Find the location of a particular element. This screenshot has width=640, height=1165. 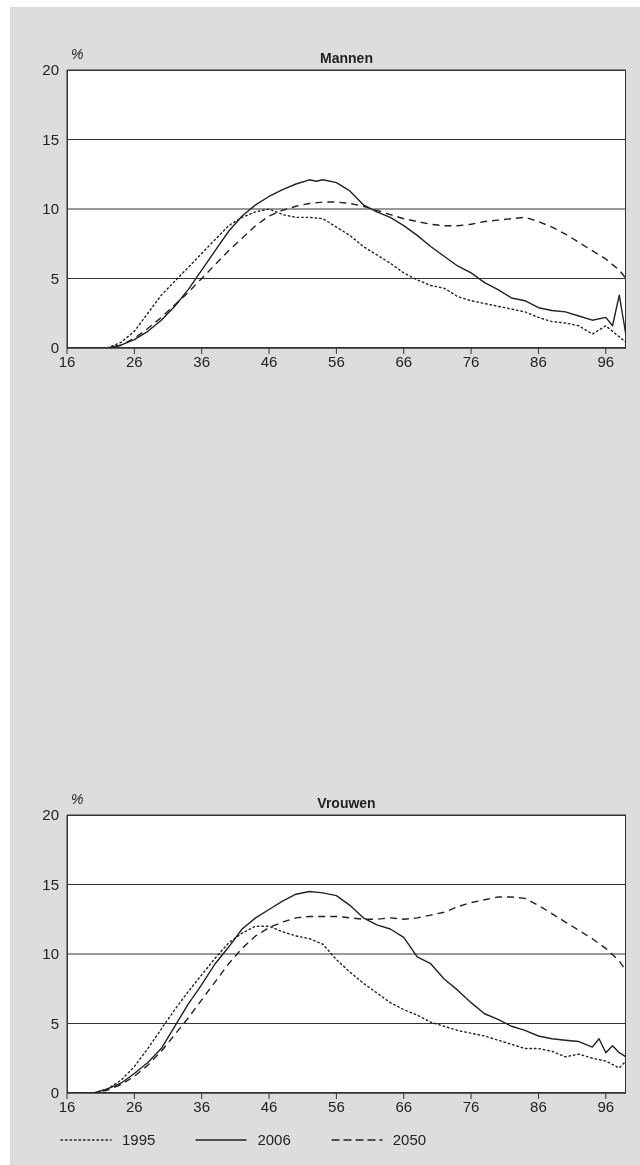

chart-title: Mannen is located at coordinates (346, 58).